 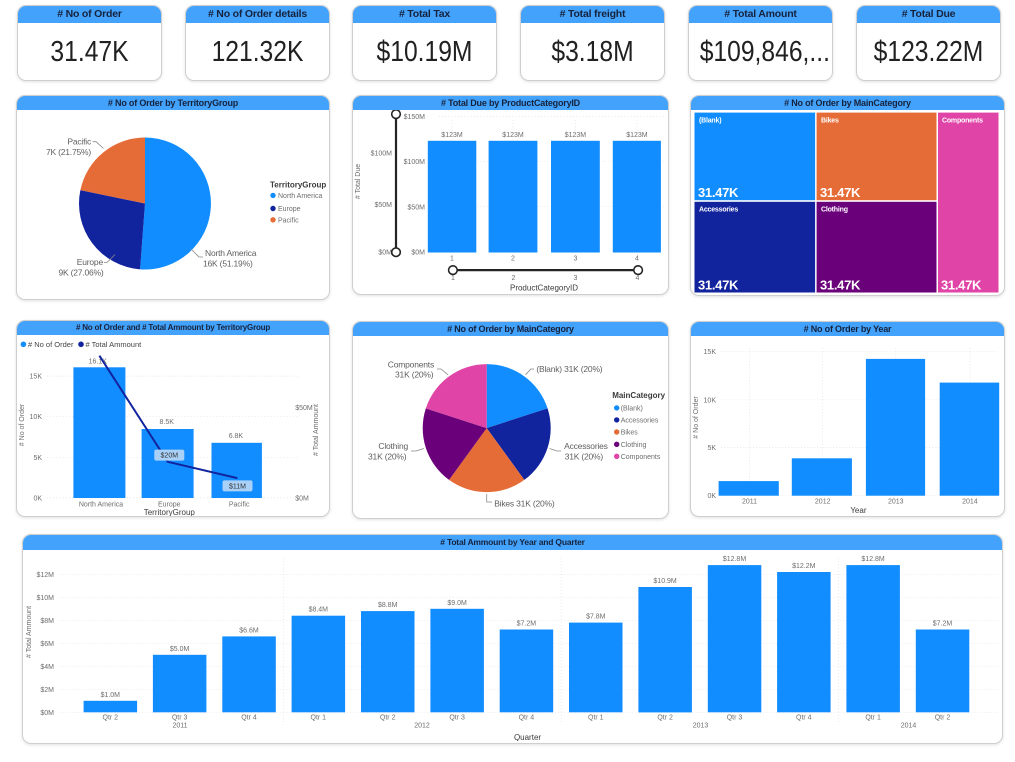 I want to click on svg-text: 0K, so click(x=37, y=498).